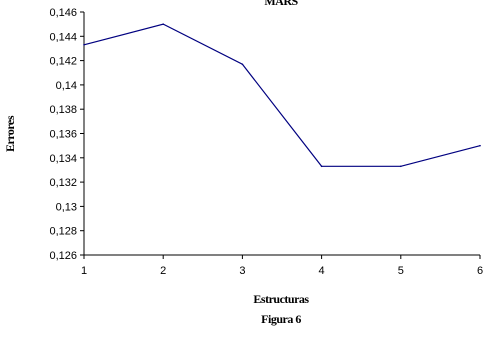 This screenshot has height=338, width=489. I want to click on y-tick-label: 0,146, so click(63, 13).